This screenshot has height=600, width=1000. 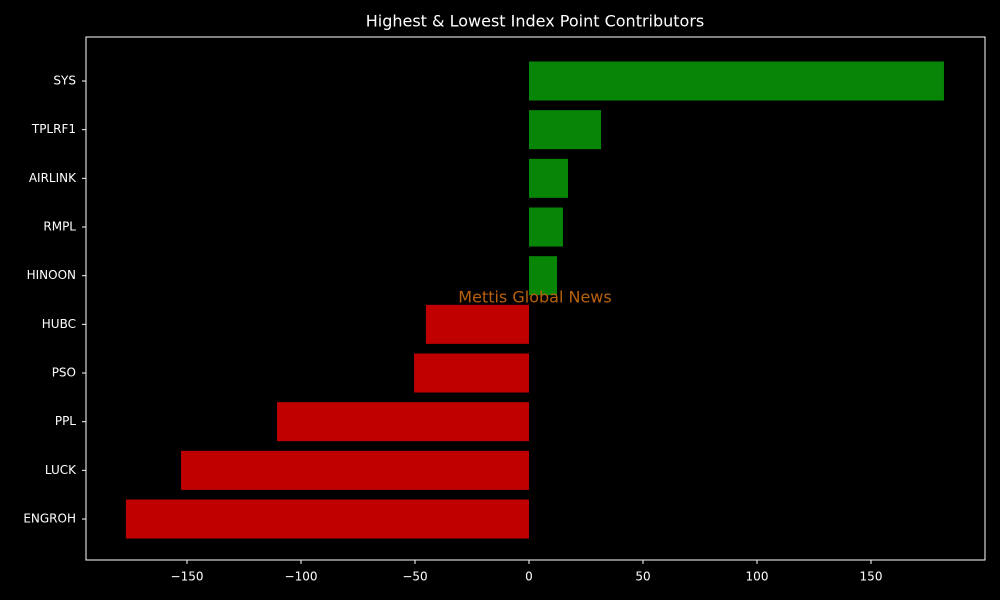 I want to click on x-tick-label: −100, so click(x=301, y=577).